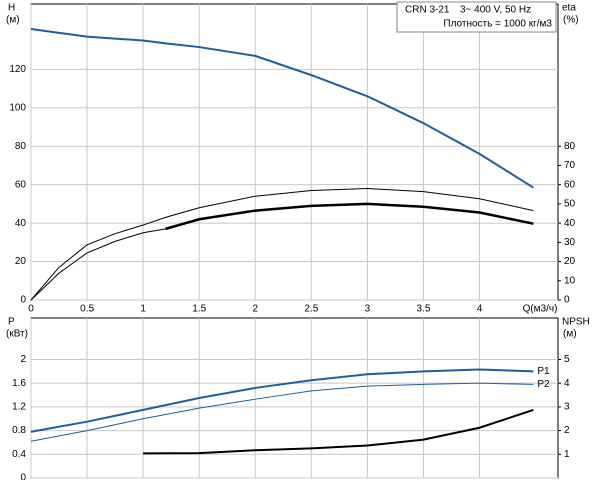 The height and width of the screenshot is (480, 592). Describe the element at coordinates (19, 383) in the screenshot. I see `y-tick-label: 1.6` at that location.